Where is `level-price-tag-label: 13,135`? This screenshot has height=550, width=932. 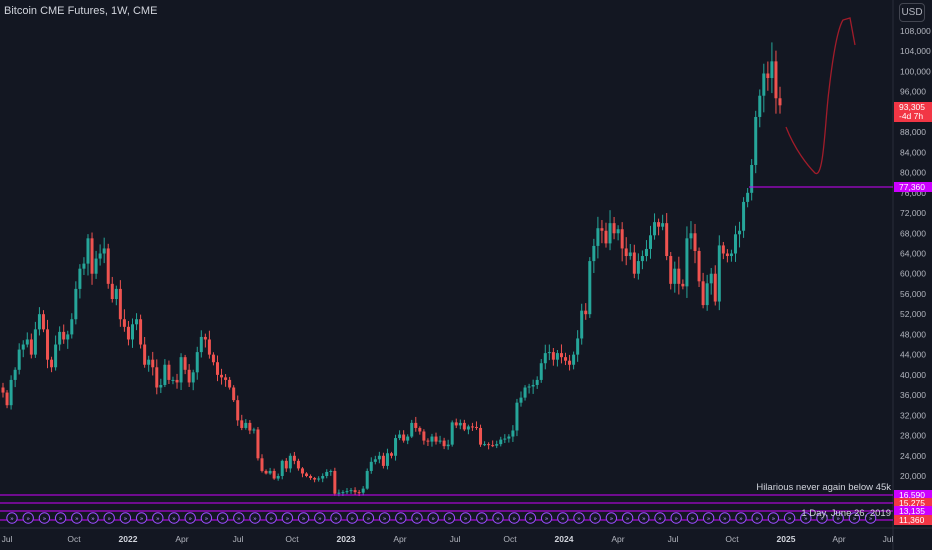 level-price-tag-label: 13,135 is located at coordinates (912, 511).